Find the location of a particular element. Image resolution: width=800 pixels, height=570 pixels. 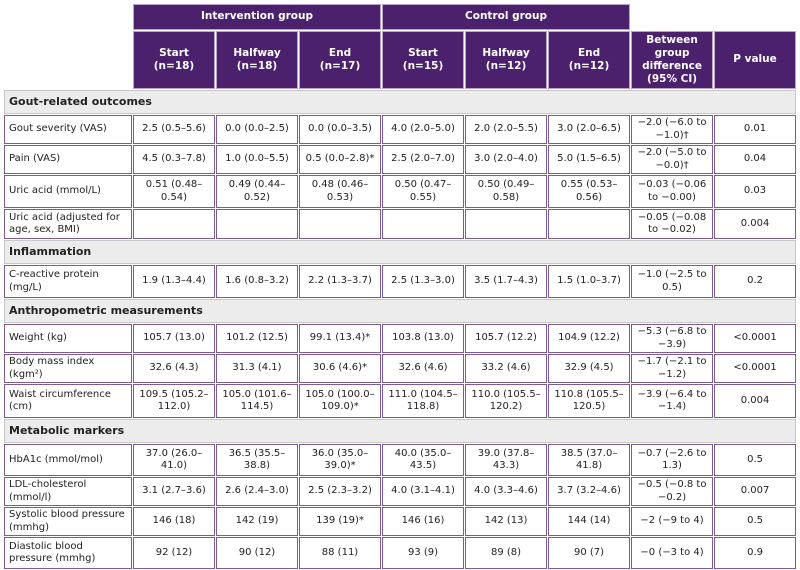

value-cell: −0.5 (−0.8 to −0.2) is located at coordinates (672, 491).